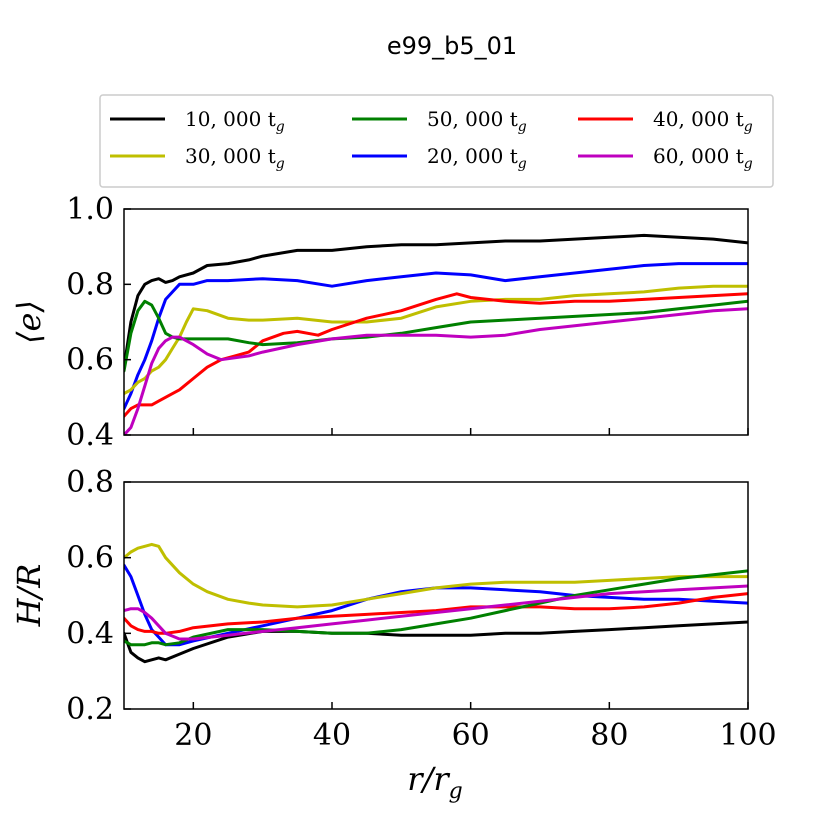  I want to click on x-tick-label: 80, so click(609, 735).